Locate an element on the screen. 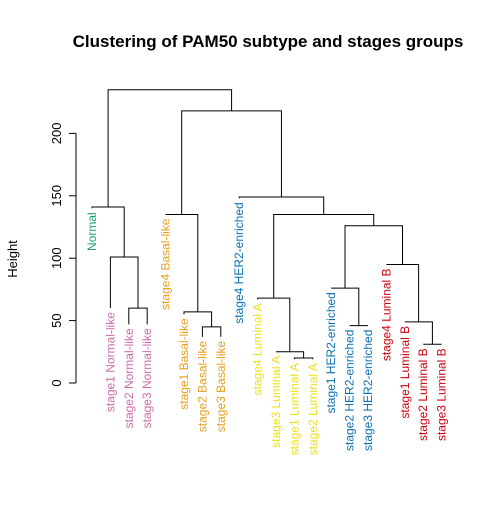 The image size is (501, 507). leaf-label: stage4 HER2-enriched is located at coordinates (239, 262).